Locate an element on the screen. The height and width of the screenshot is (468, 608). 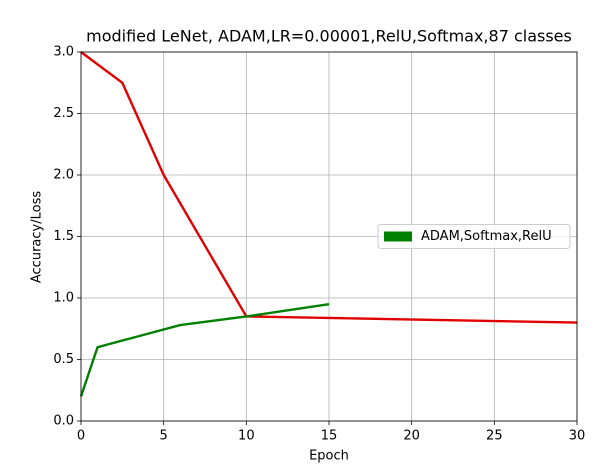
legend-swatch is located at coordinates (398, 236).